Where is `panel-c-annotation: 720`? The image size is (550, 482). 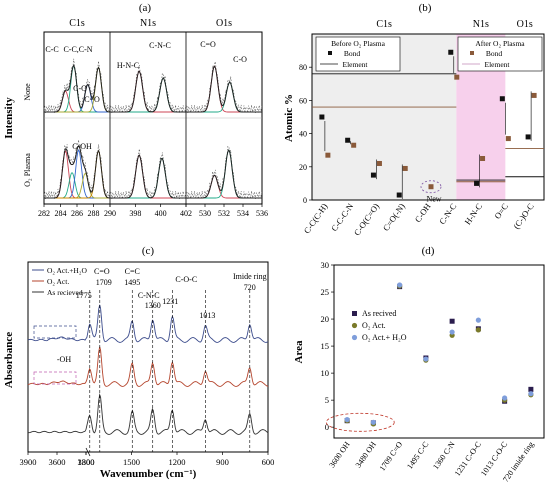
panel-c-annotation: 720 is located at coordinates (250, 287).